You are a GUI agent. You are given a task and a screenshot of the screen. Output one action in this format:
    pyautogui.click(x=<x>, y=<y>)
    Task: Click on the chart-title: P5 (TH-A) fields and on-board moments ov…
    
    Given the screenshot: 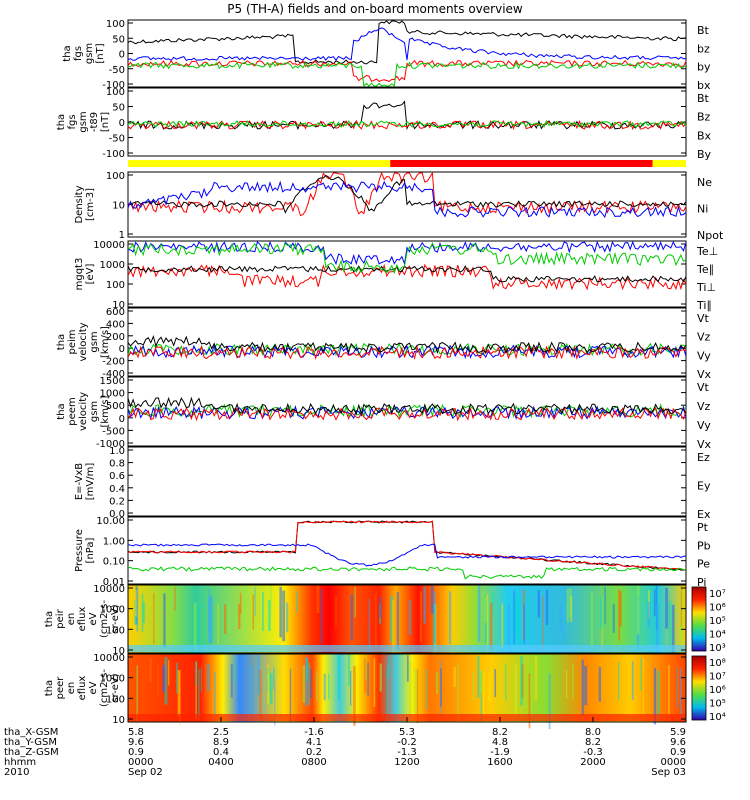 What is the action you would take?
    pyautogui.click(x=375, y=9)
    